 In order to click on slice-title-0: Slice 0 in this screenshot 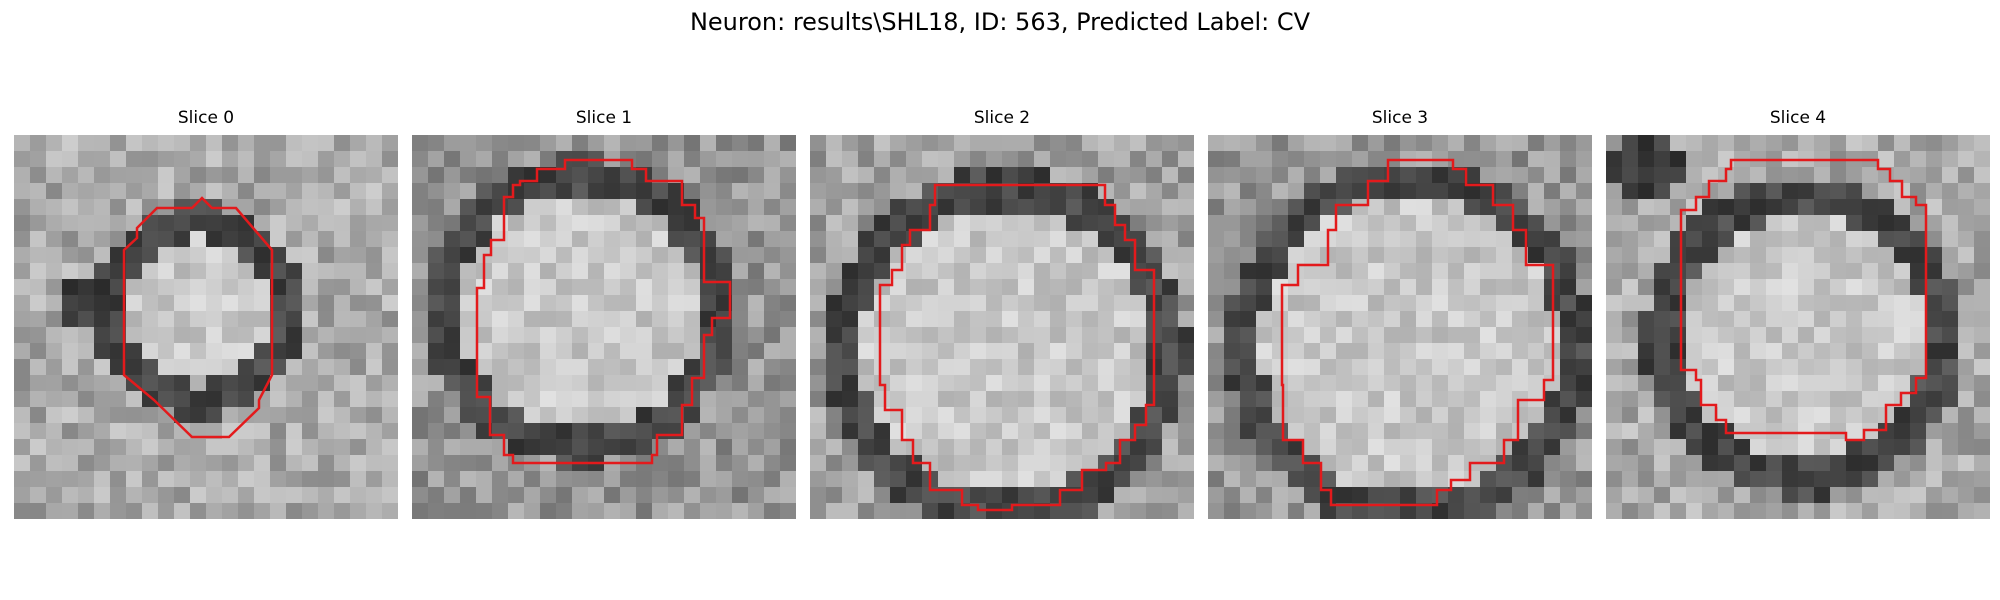, I will do `click(206, 118)`.